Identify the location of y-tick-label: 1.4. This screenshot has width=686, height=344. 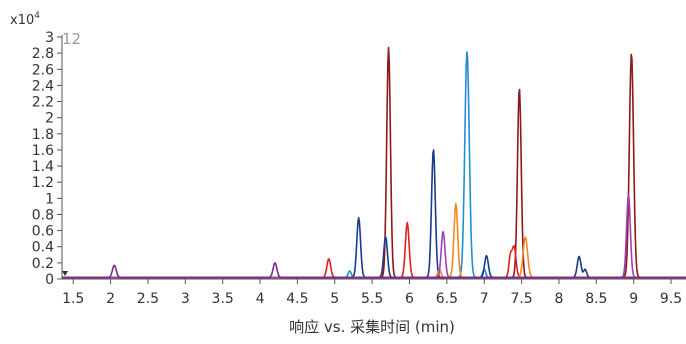
(43, 167).